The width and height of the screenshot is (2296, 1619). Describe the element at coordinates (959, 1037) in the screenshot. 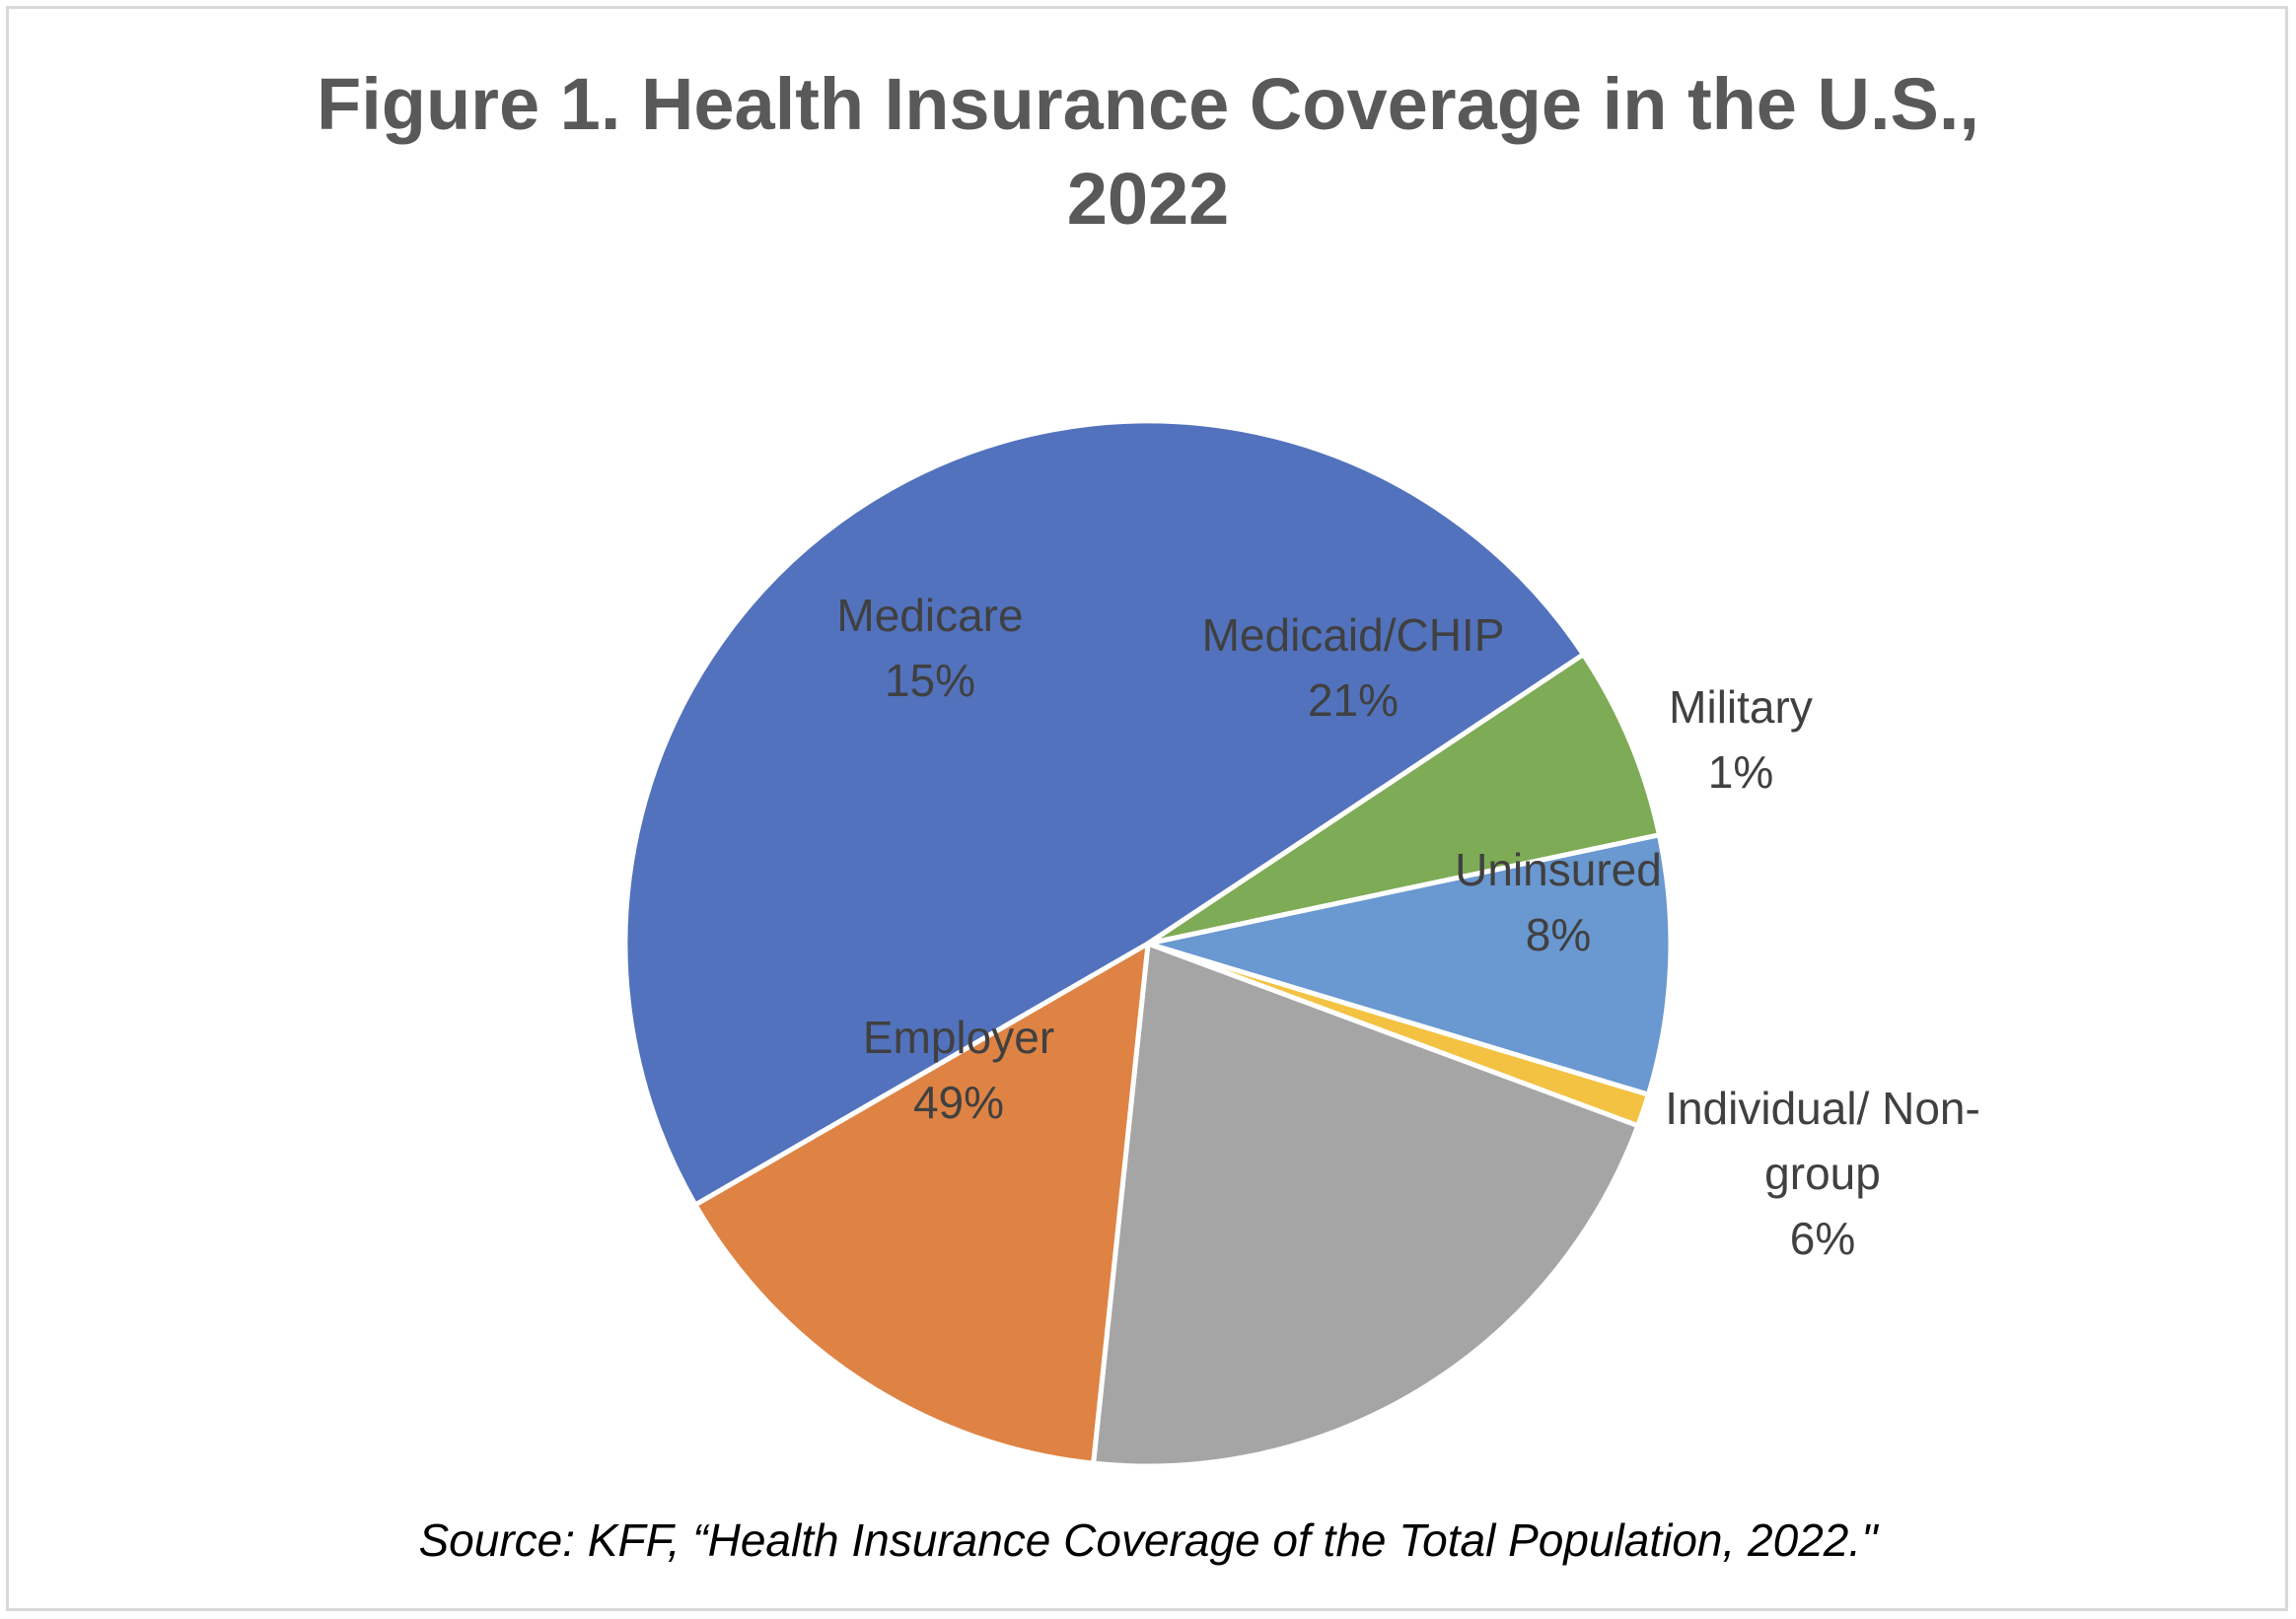

I see `slice-category-label: Employer` at that location.